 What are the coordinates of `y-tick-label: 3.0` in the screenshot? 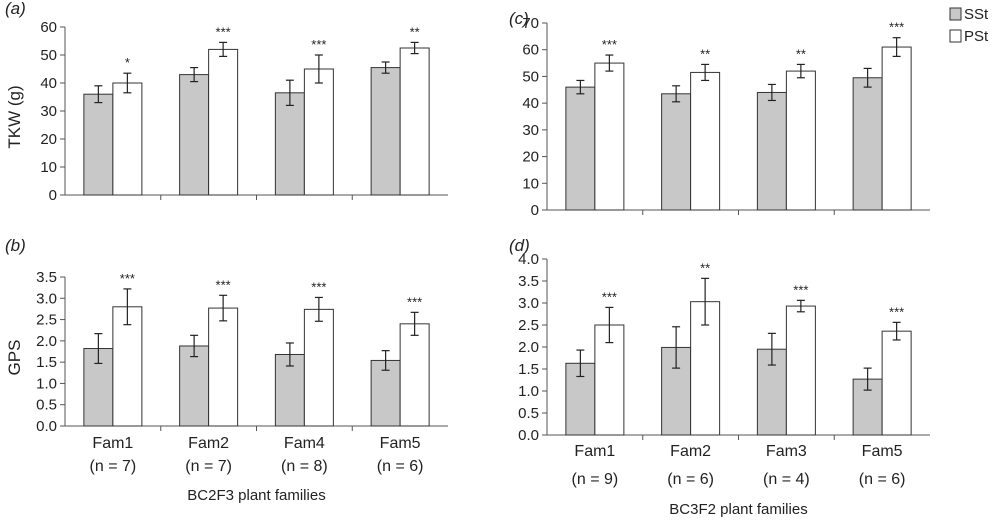 It's located at (46, 298).